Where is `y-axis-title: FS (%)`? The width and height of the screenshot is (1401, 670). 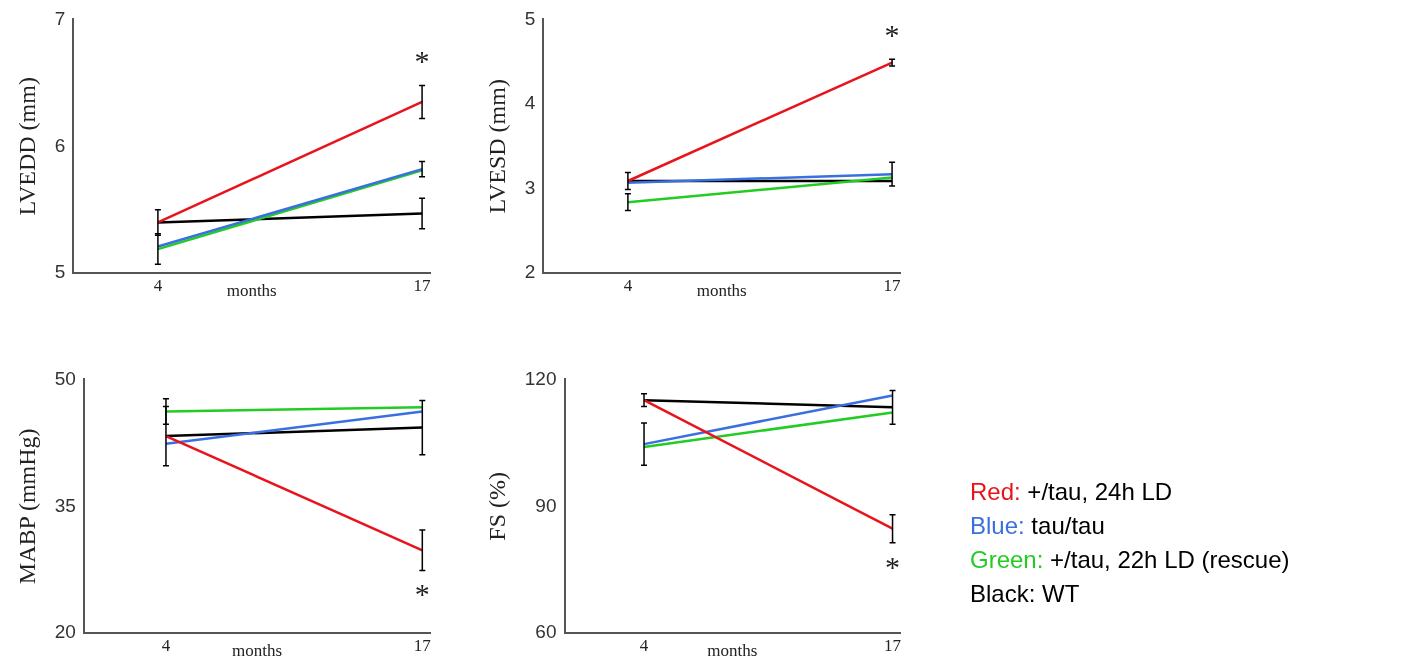
y-axis-title: FS (%) is located at coordinates (496, 506).